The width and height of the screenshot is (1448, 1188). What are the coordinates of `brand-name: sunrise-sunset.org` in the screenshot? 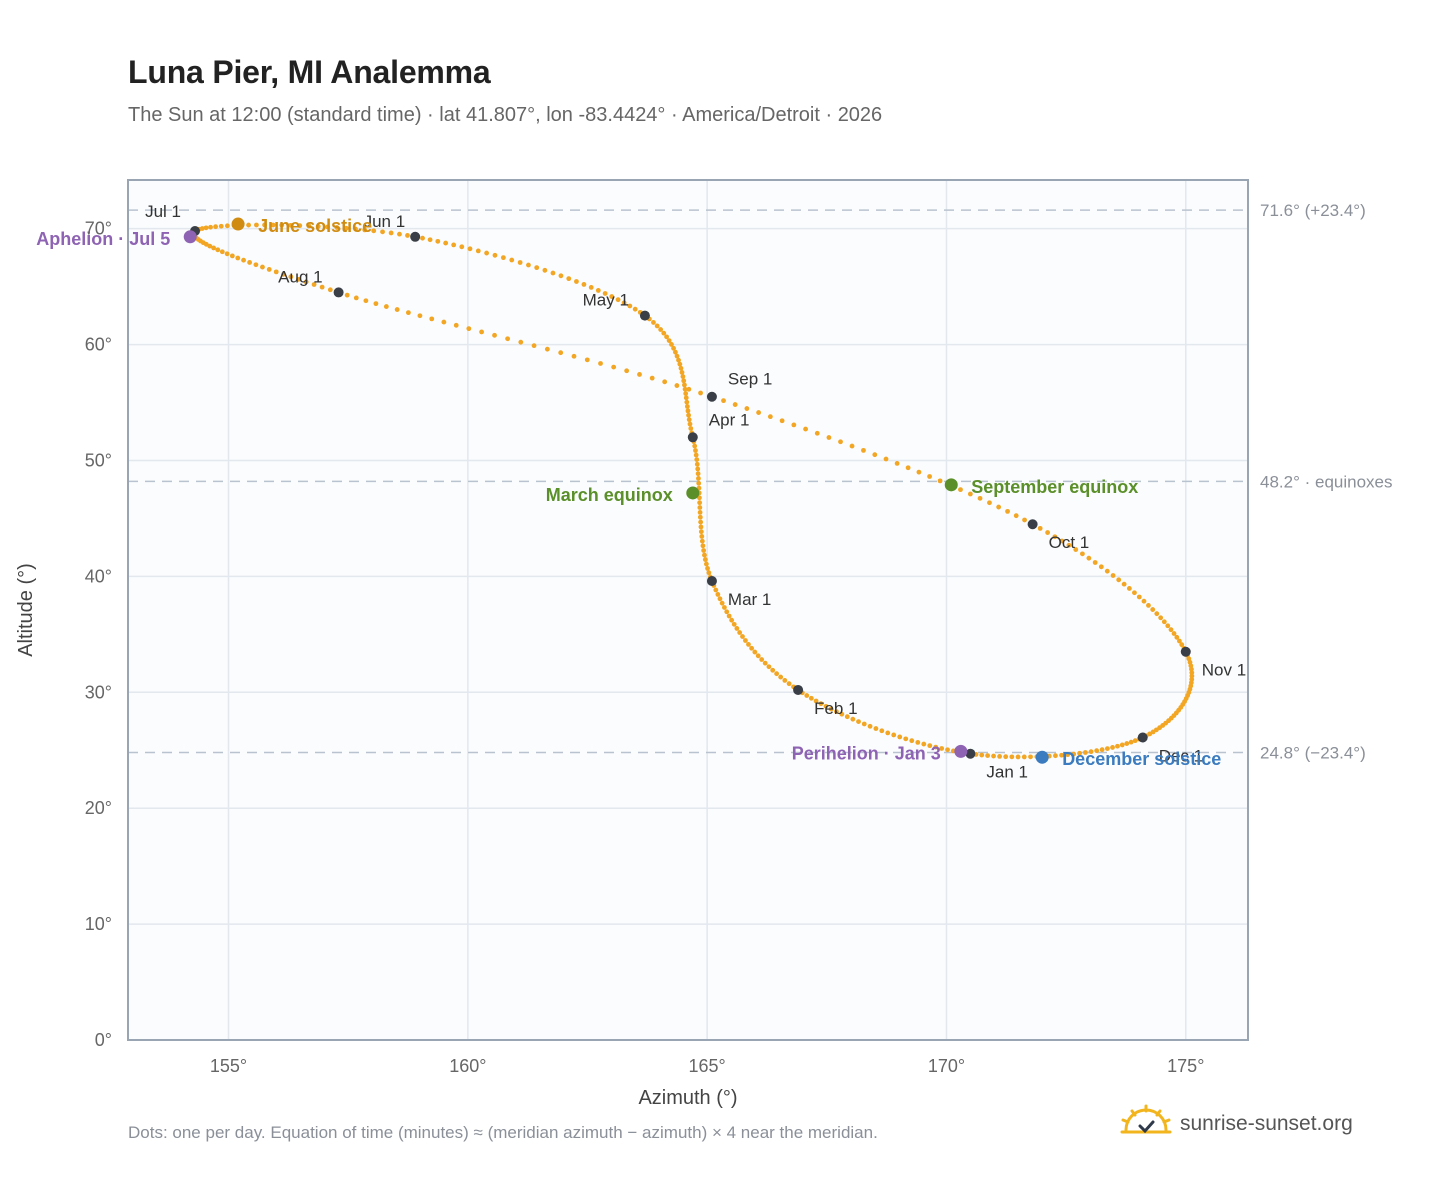 It's located at (1266, 1123).